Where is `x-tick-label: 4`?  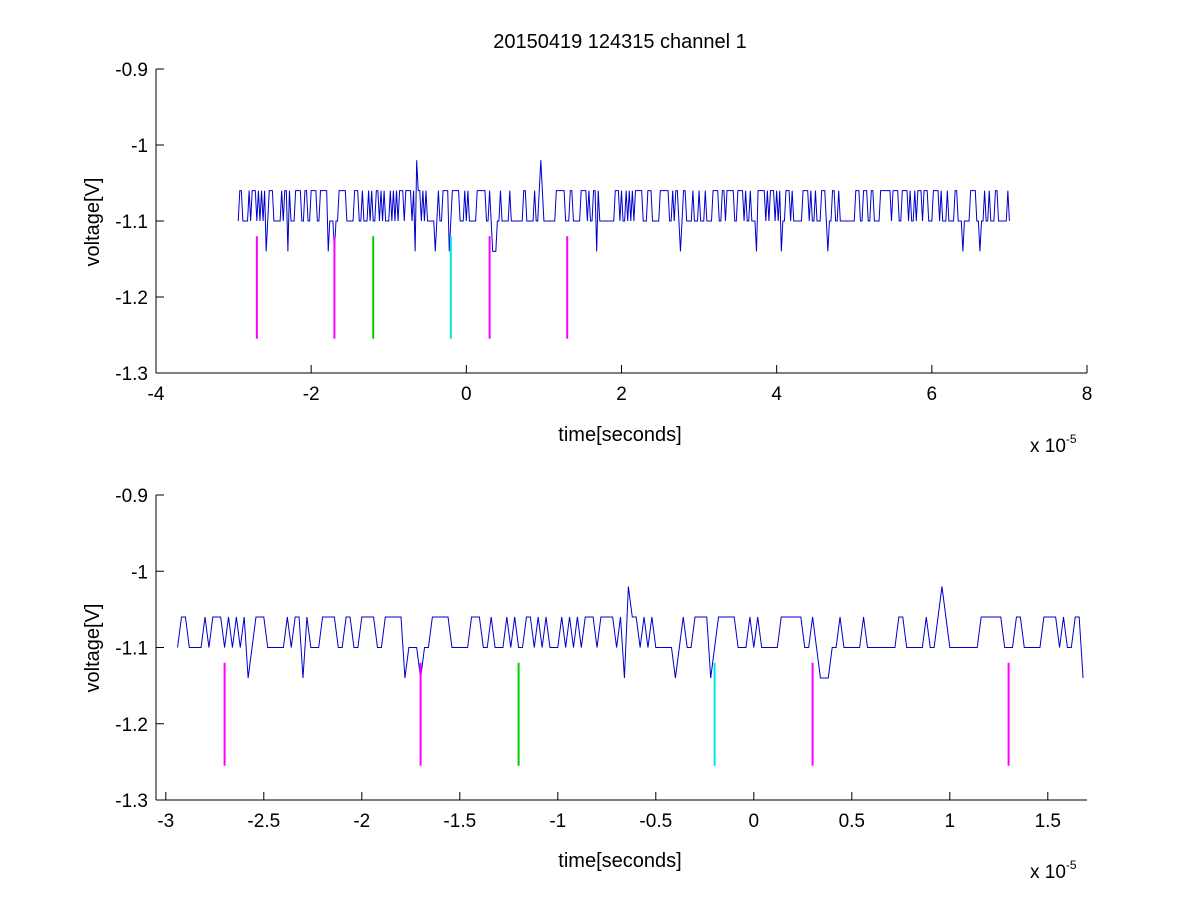
x-tick-label: 4 is located at coordinates (776, 394).